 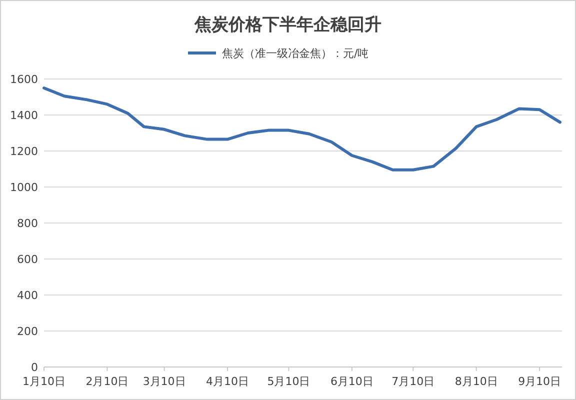 I want to click on y-tick-label: 0, so click(x=34, y=367).